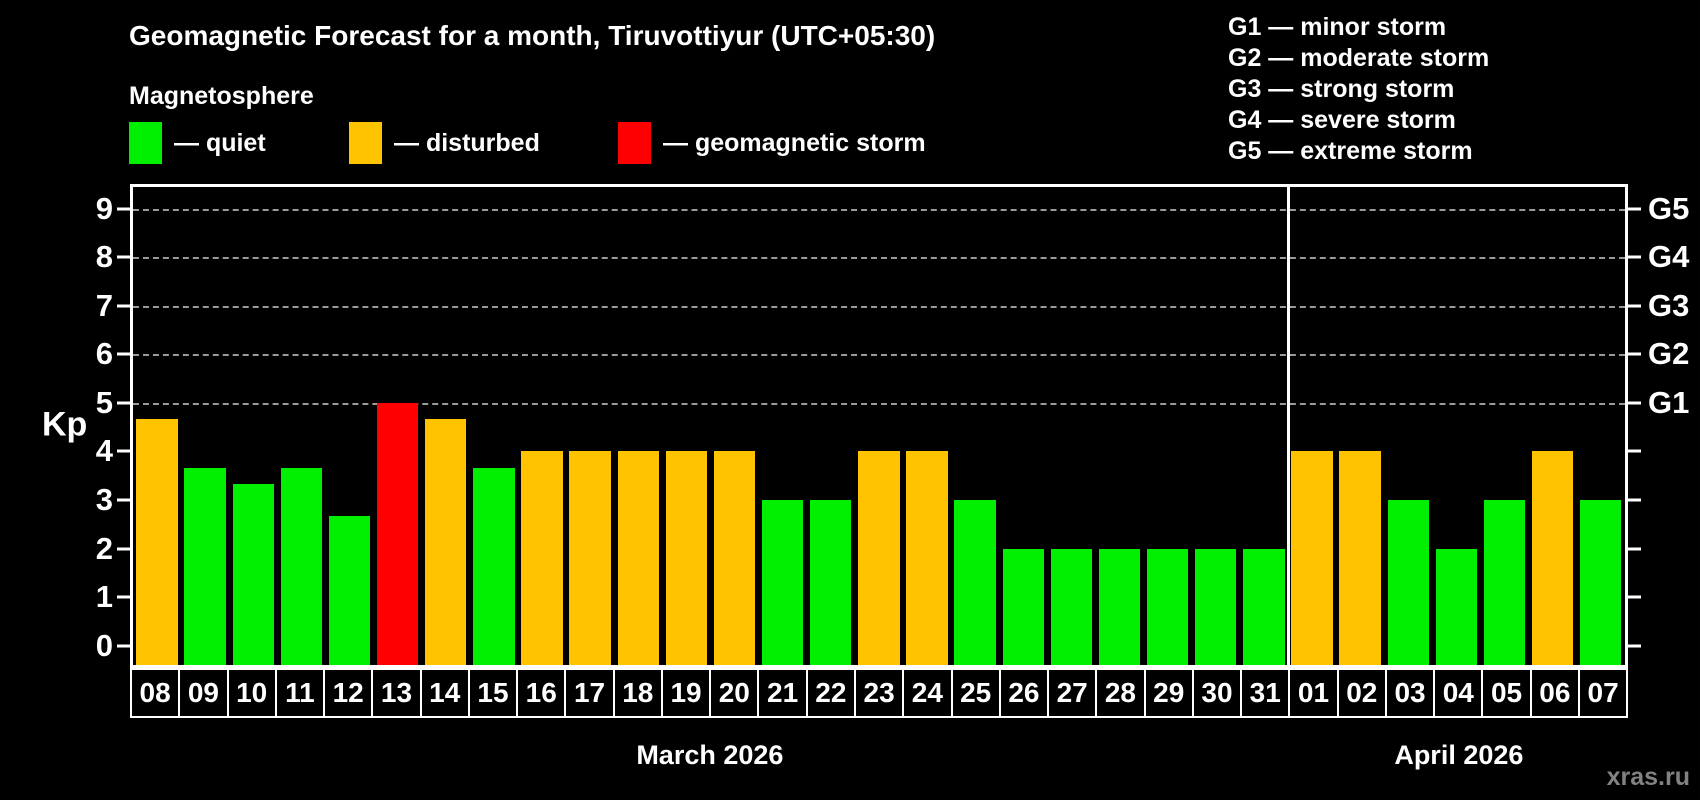 The height and width of the screenshot is (800, 1700). I want to click on day-label-cell-19: 19, so click(686, 693).